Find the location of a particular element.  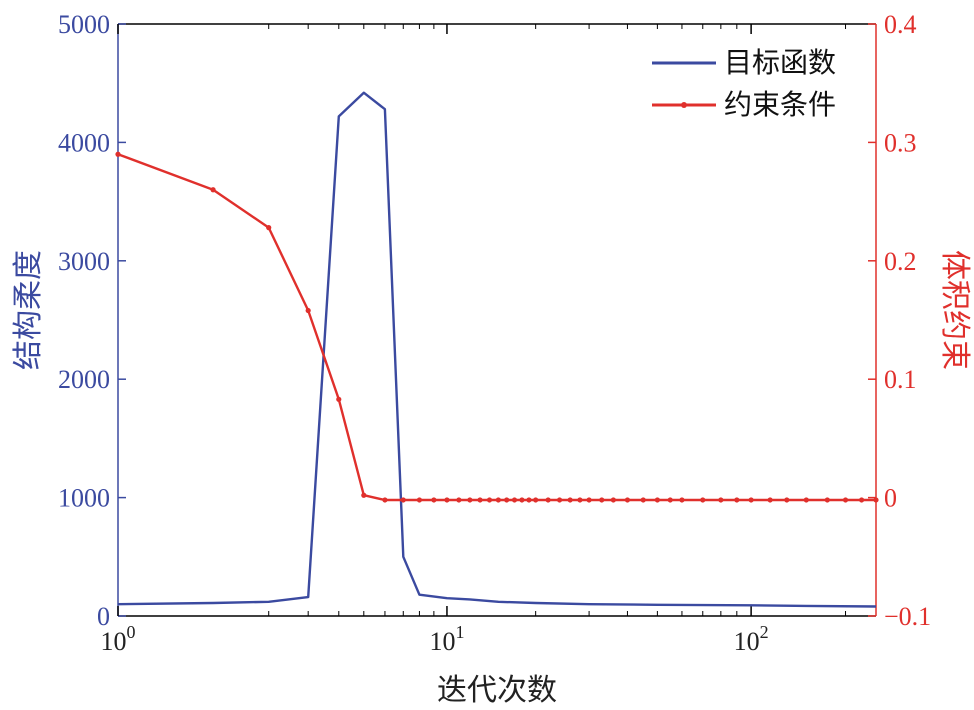

x-tick-label: 10² is located at coordinates (751, 639).